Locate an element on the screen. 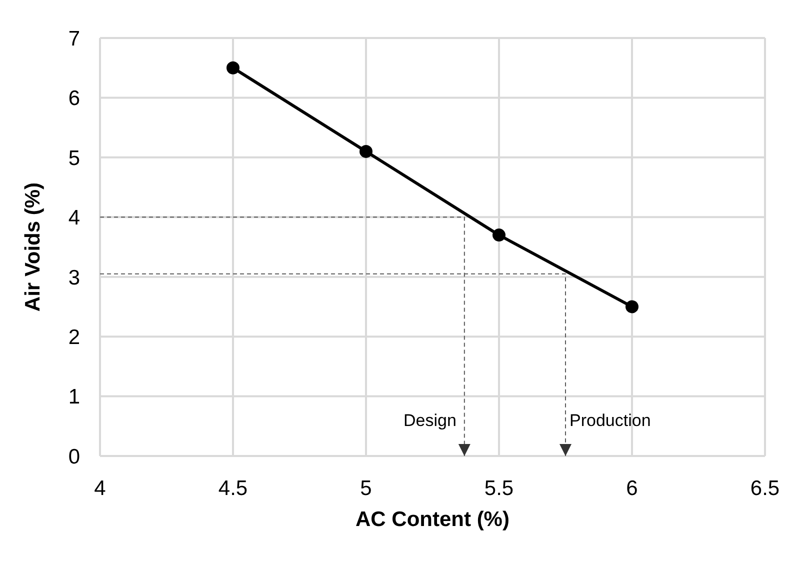  y-tick-label: 6 is located at coordinates (74, 98).